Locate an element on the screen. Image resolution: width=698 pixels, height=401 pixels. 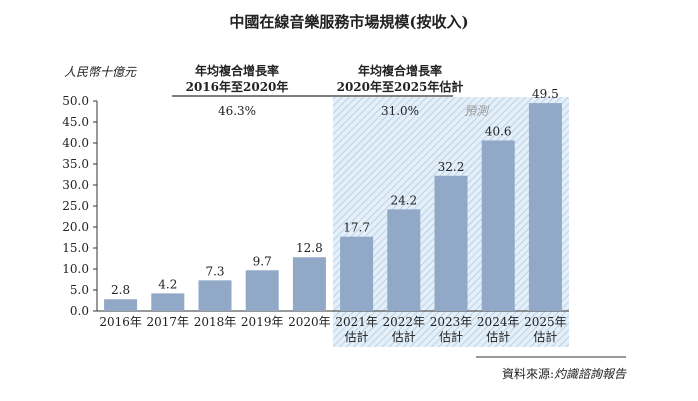
x-tick-label: 2024年 is located at coordinates (498, 322).